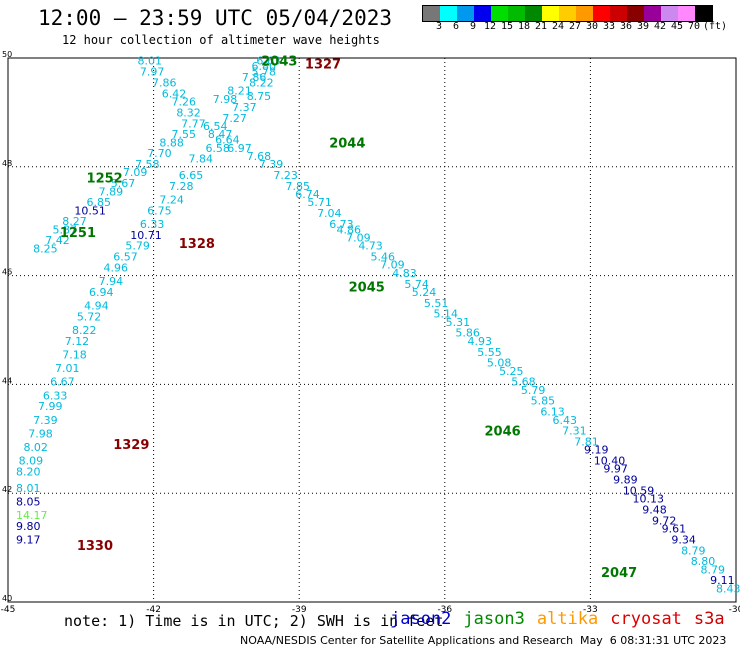 This screenshot has height=650, width=740. I want to click on wave-height-value: 7.23, so click(285, 175).